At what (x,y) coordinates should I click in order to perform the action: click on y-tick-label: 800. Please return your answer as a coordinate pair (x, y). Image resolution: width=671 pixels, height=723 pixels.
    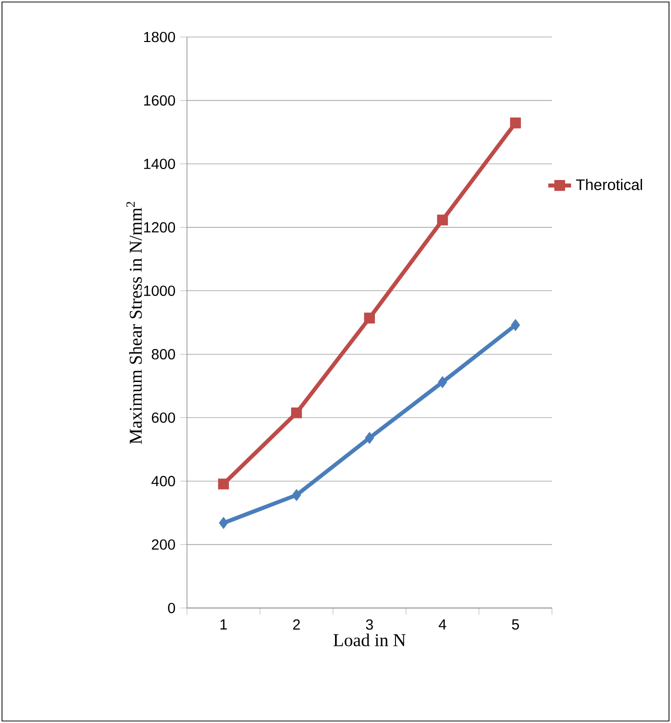
    Looking at the image, I should click on (164, 354).